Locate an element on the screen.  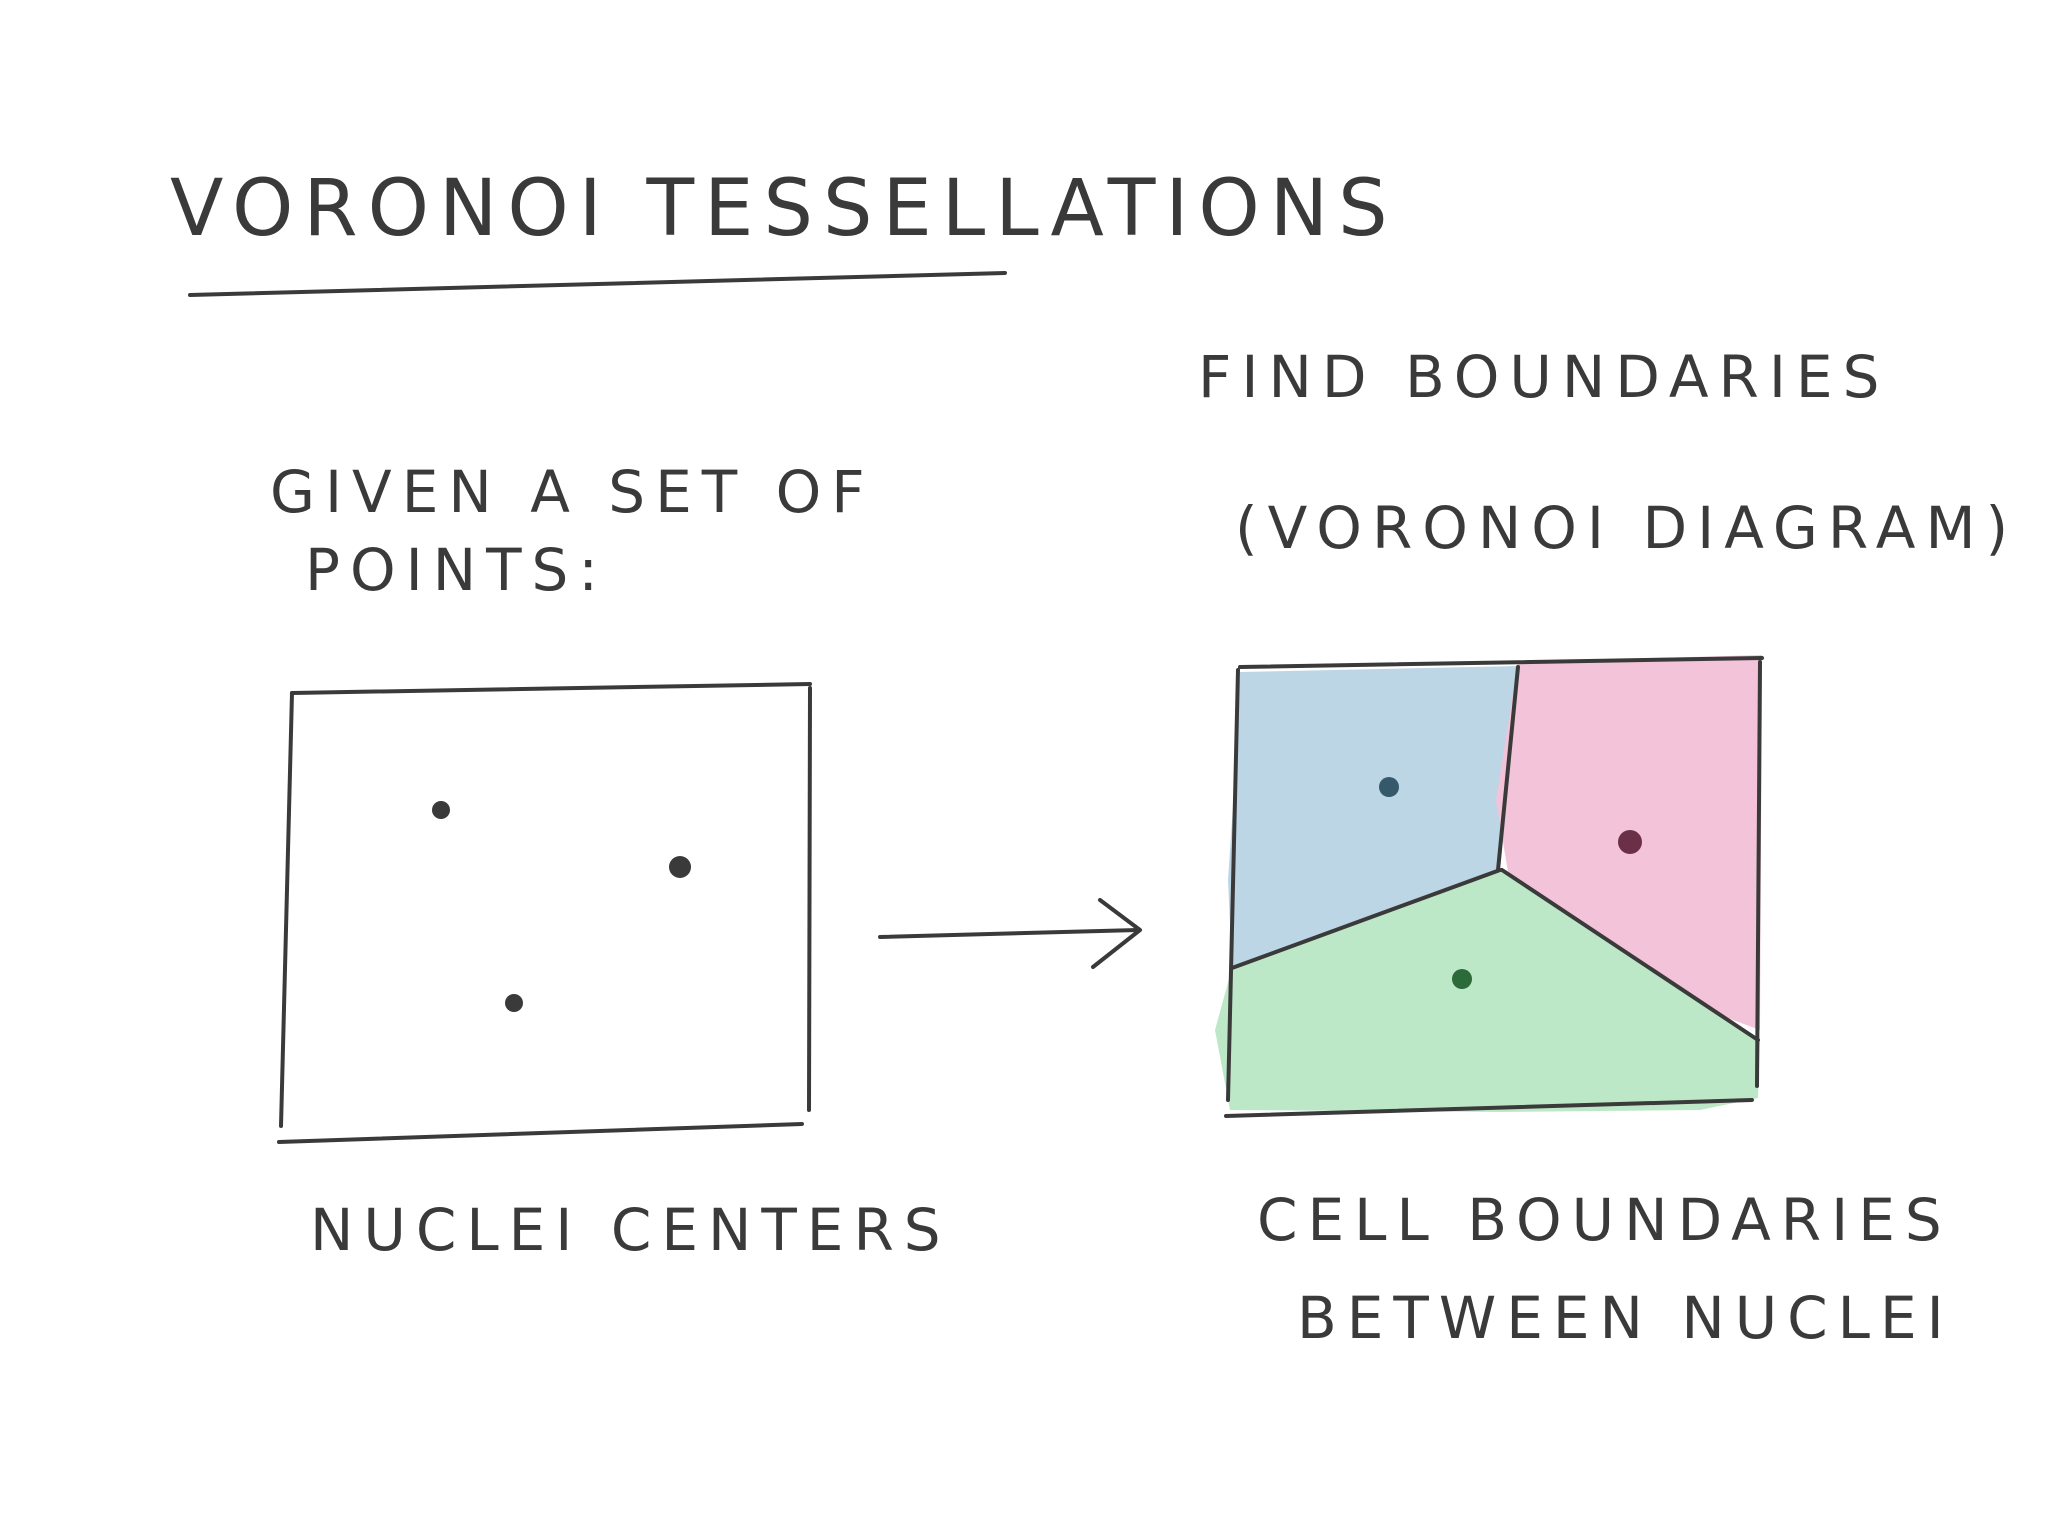
cell-blue is located at coordinates (1373, 817).